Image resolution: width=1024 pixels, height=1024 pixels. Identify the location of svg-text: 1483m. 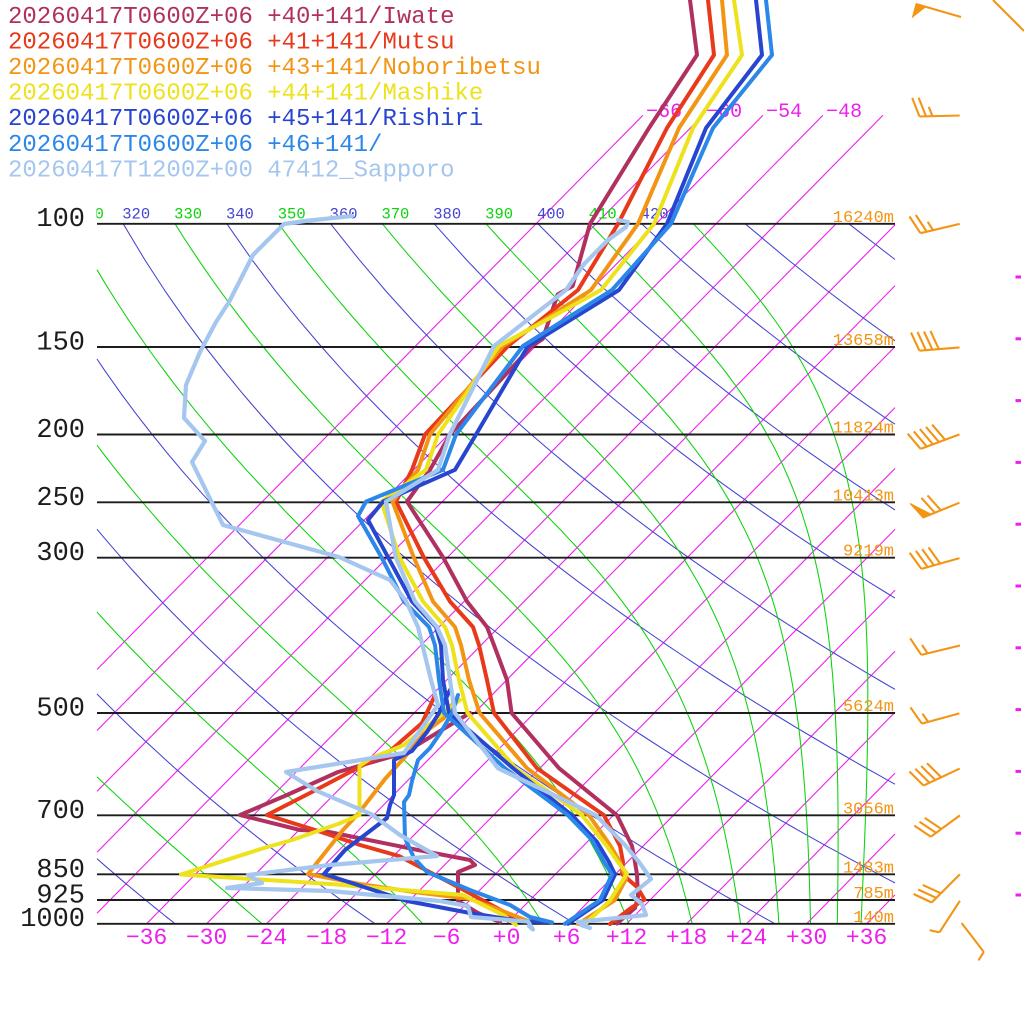
(868, 868).